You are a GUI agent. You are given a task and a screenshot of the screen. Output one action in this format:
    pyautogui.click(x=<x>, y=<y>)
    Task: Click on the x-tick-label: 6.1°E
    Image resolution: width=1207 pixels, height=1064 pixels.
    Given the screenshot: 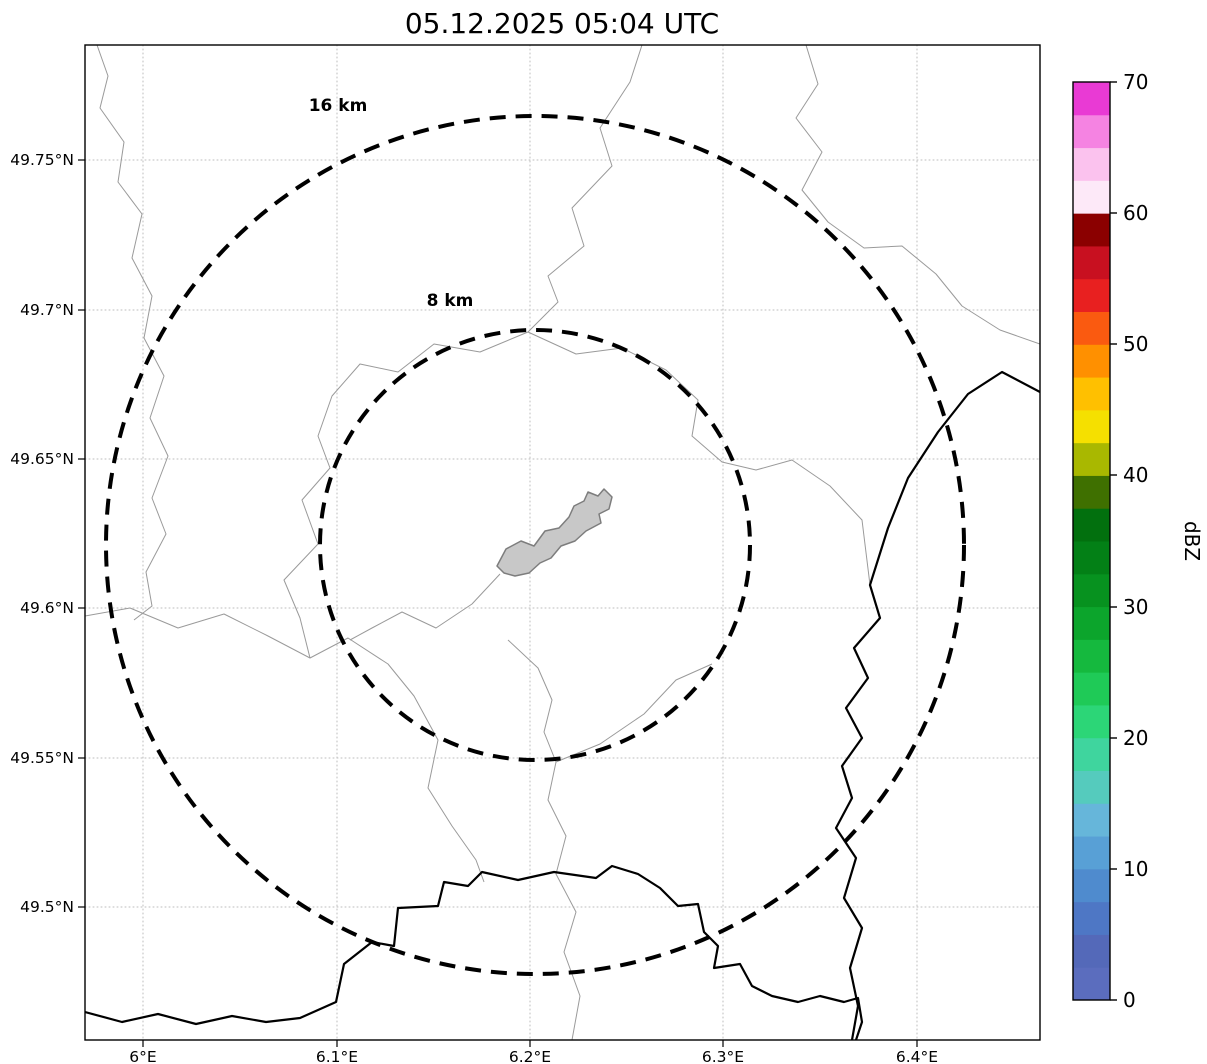 What is the action you would take?
    pyautogui.click(x=337, y=1056)
    